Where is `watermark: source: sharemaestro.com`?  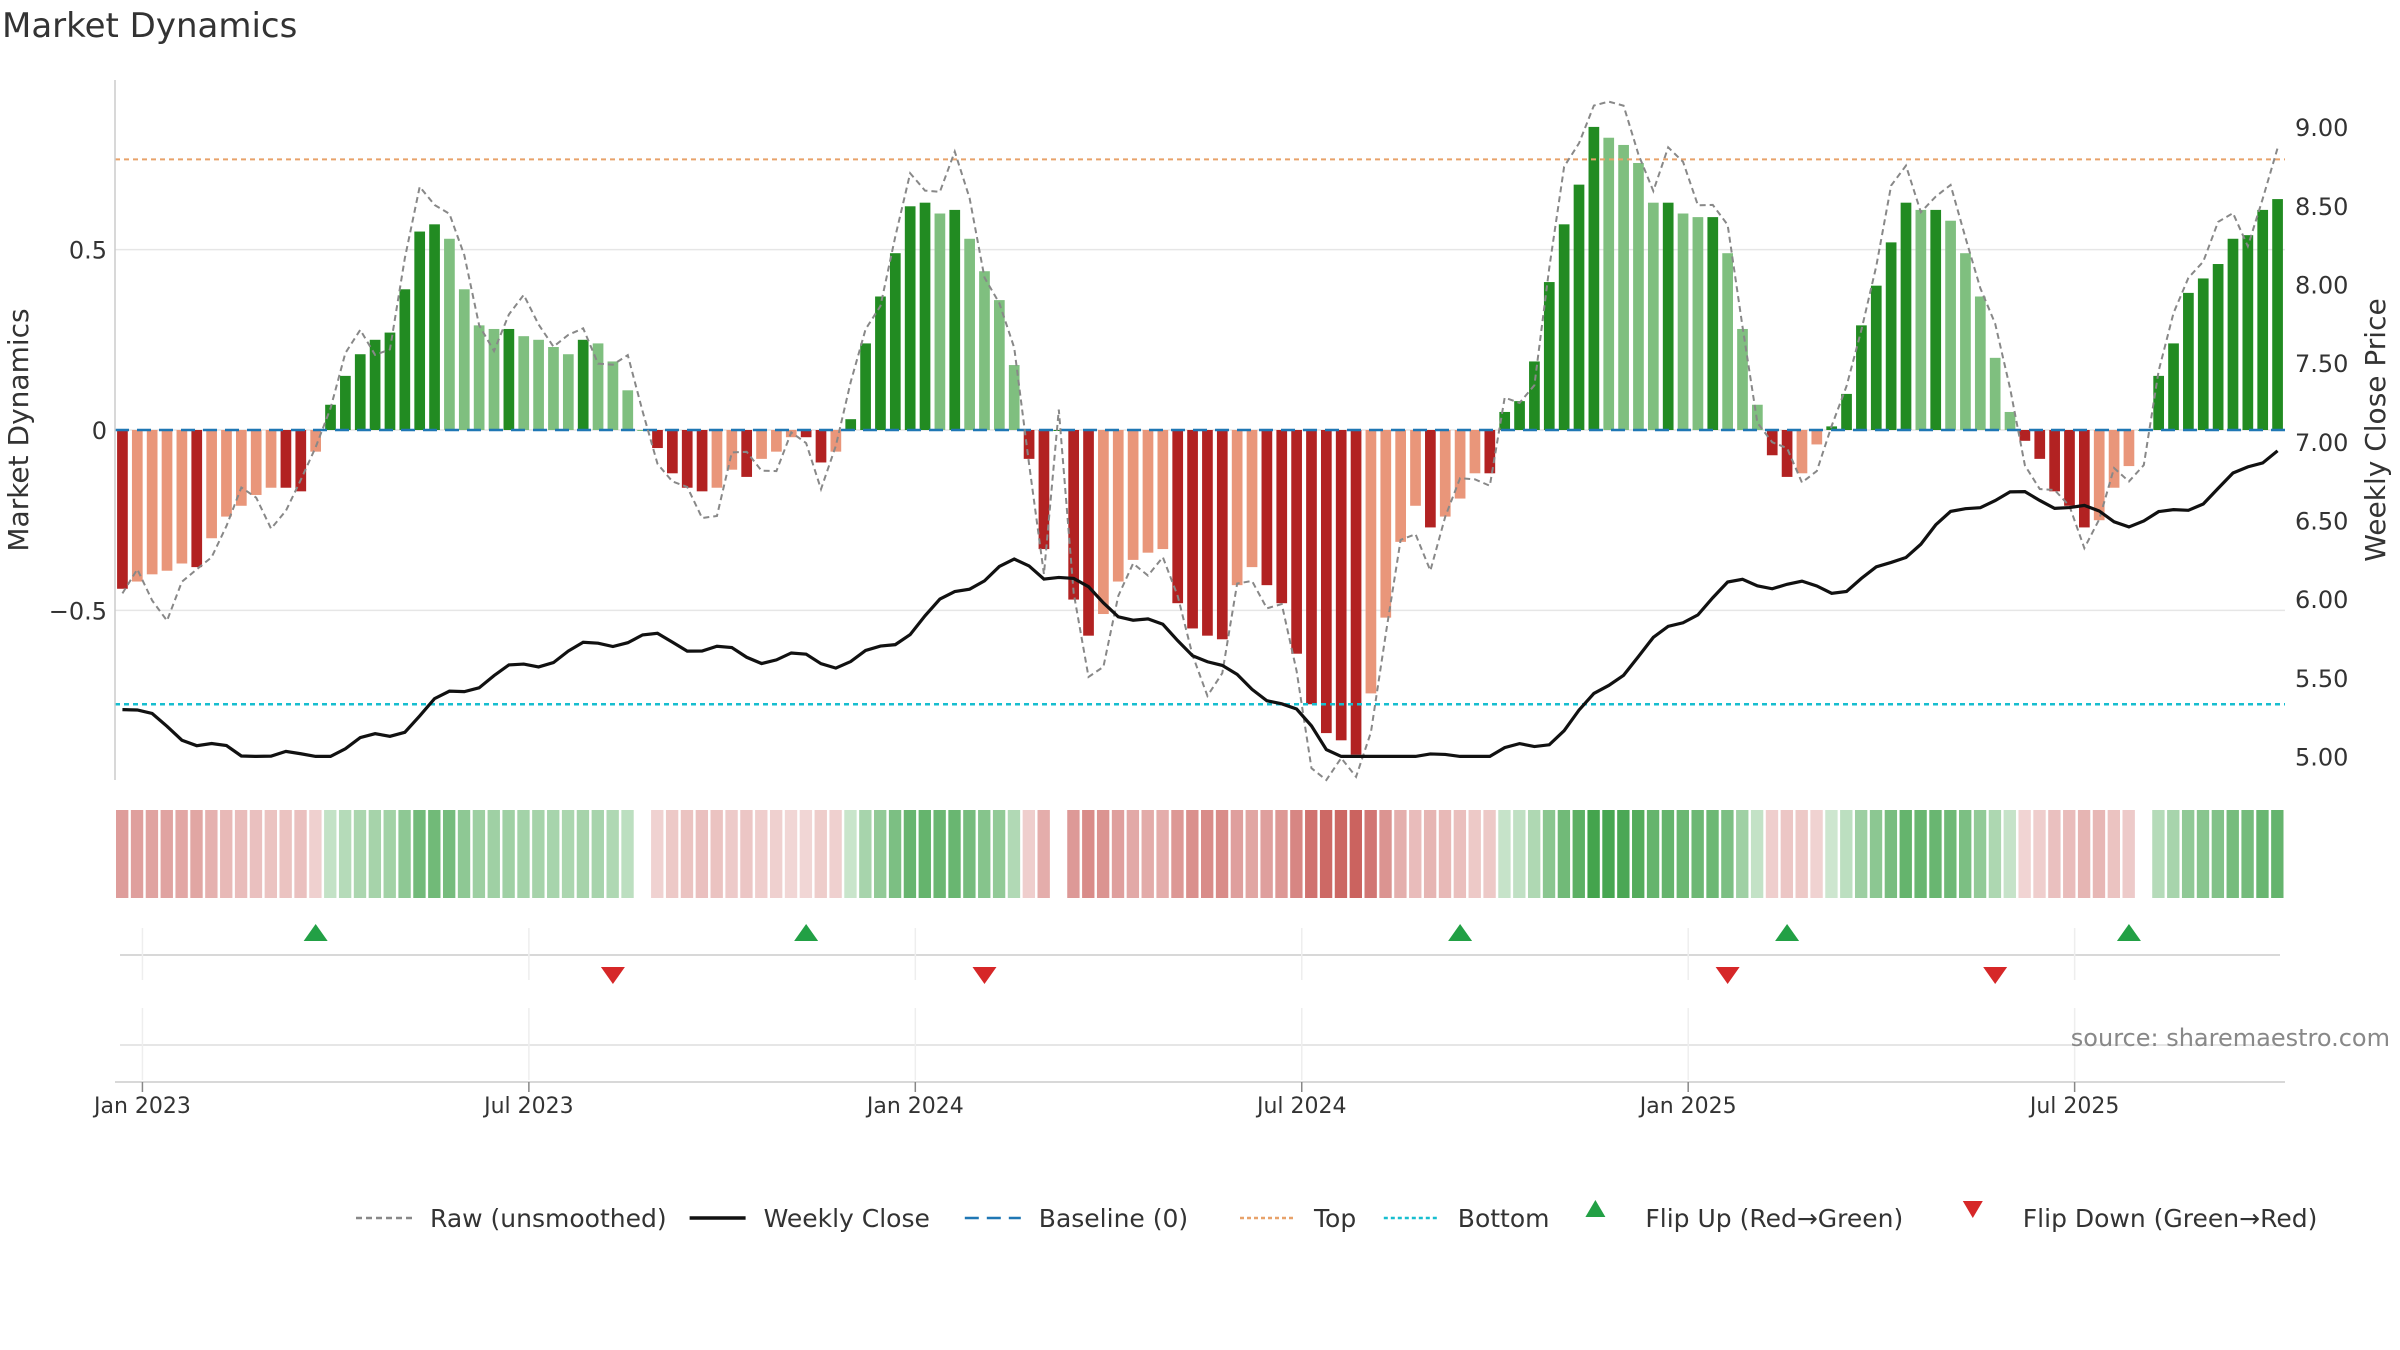
watermark: source: sharemaestro.com is located at coordinates (2230, 1038).